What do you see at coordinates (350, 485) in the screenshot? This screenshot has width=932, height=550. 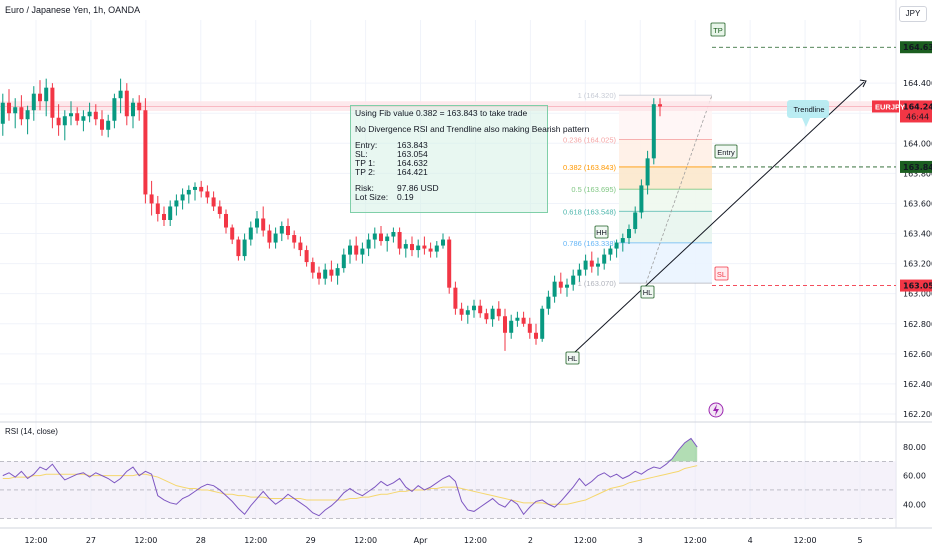 I see `rsi-ma-line` at bounding box center [350, 485].